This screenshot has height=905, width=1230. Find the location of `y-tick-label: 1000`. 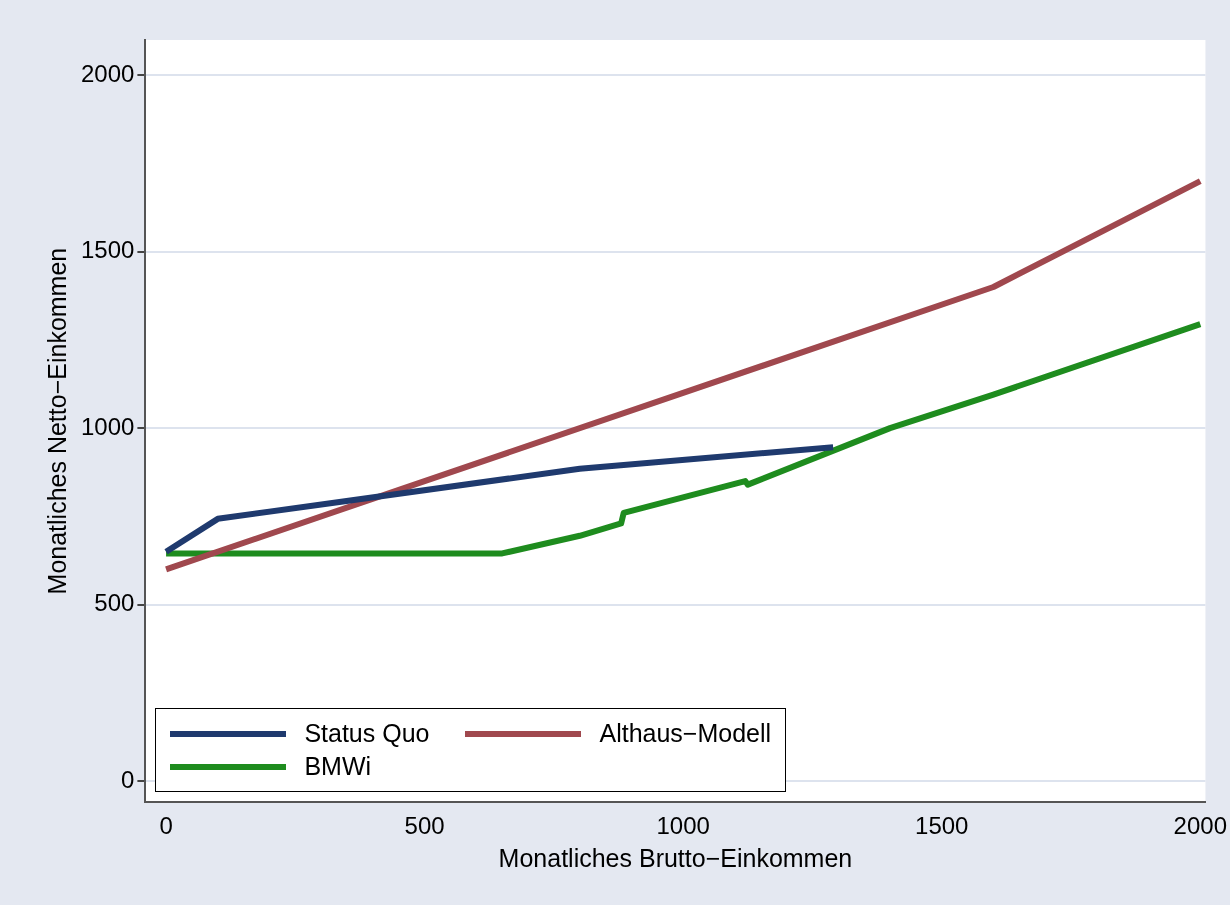

y-tick-label: 1000 is located at coordinates (108, 426).